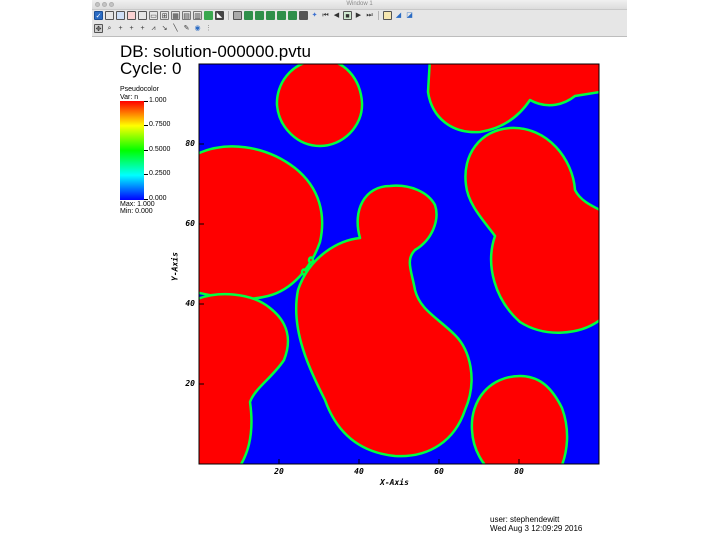 The width and height of the screenshot is (720, 540). What do you see at coordinates (160, 149) in the screenshot?
I see `colorbar-label-050: 0.5000` at bounding box center [160, 149].